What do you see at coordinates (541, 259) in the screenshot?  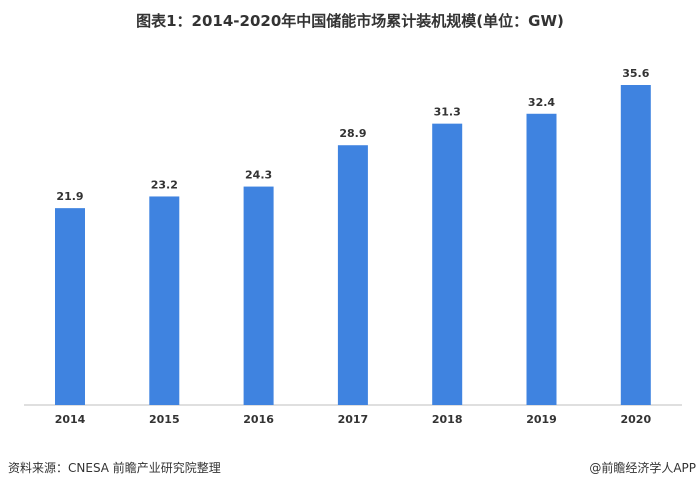 I see `bar-2019` at bounding box center [541, 259].